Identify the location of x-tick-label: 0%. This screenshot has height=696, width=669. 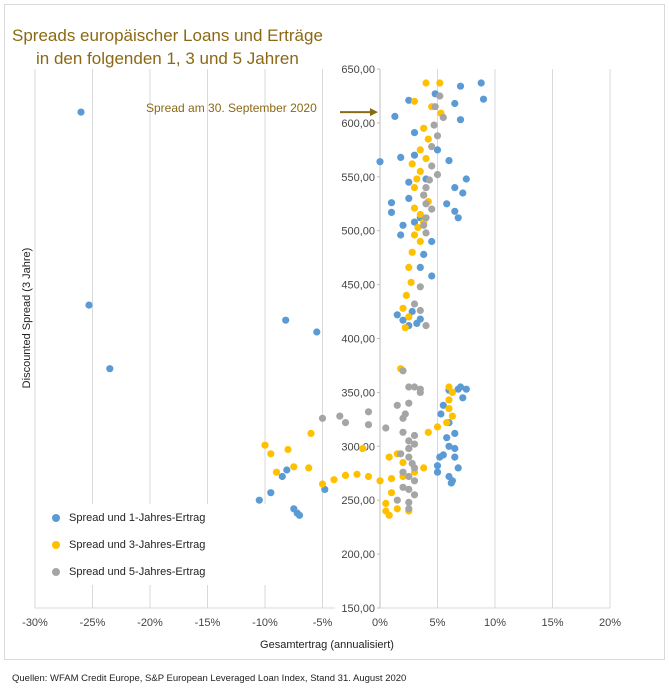
(380, 623).